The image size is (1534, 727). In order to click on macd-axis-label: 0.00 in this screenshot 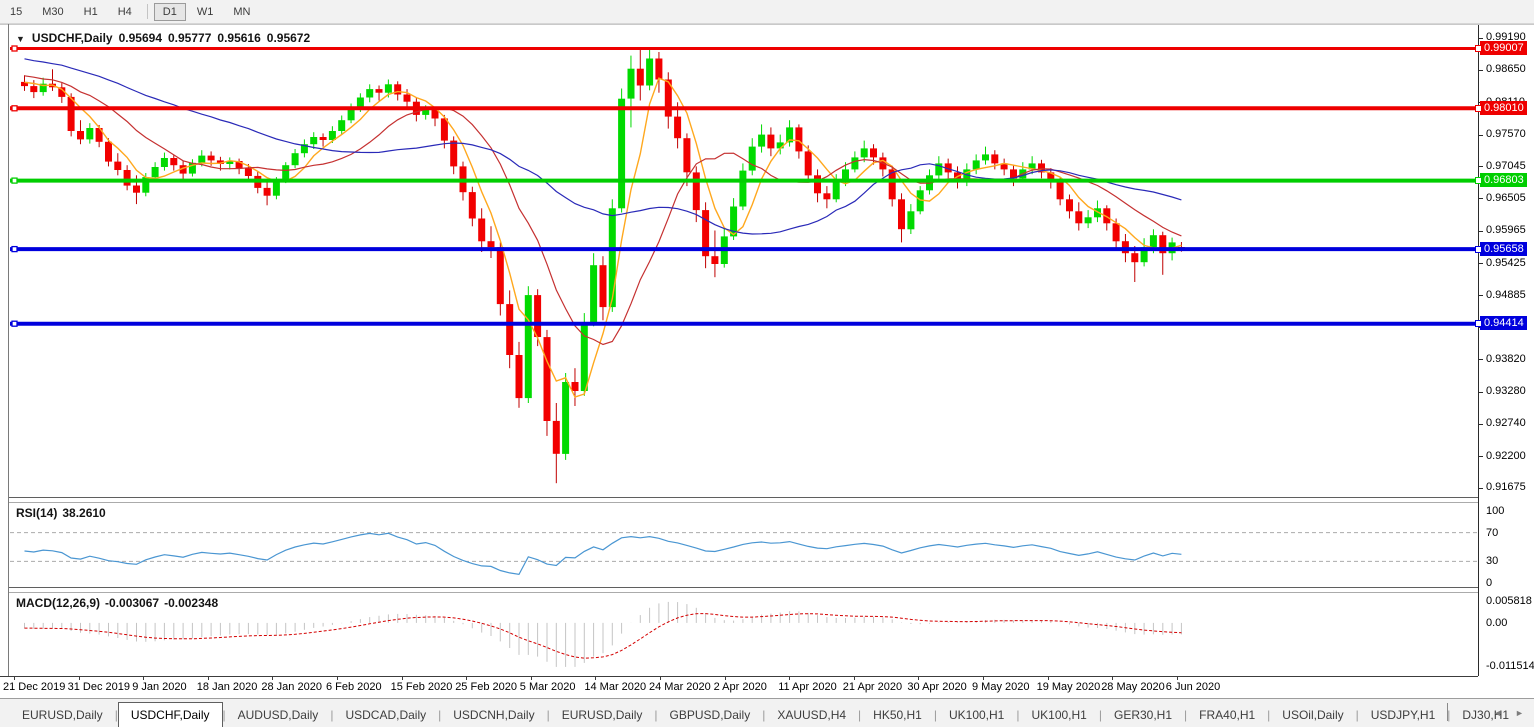, I will do `click(1497, 622)`.